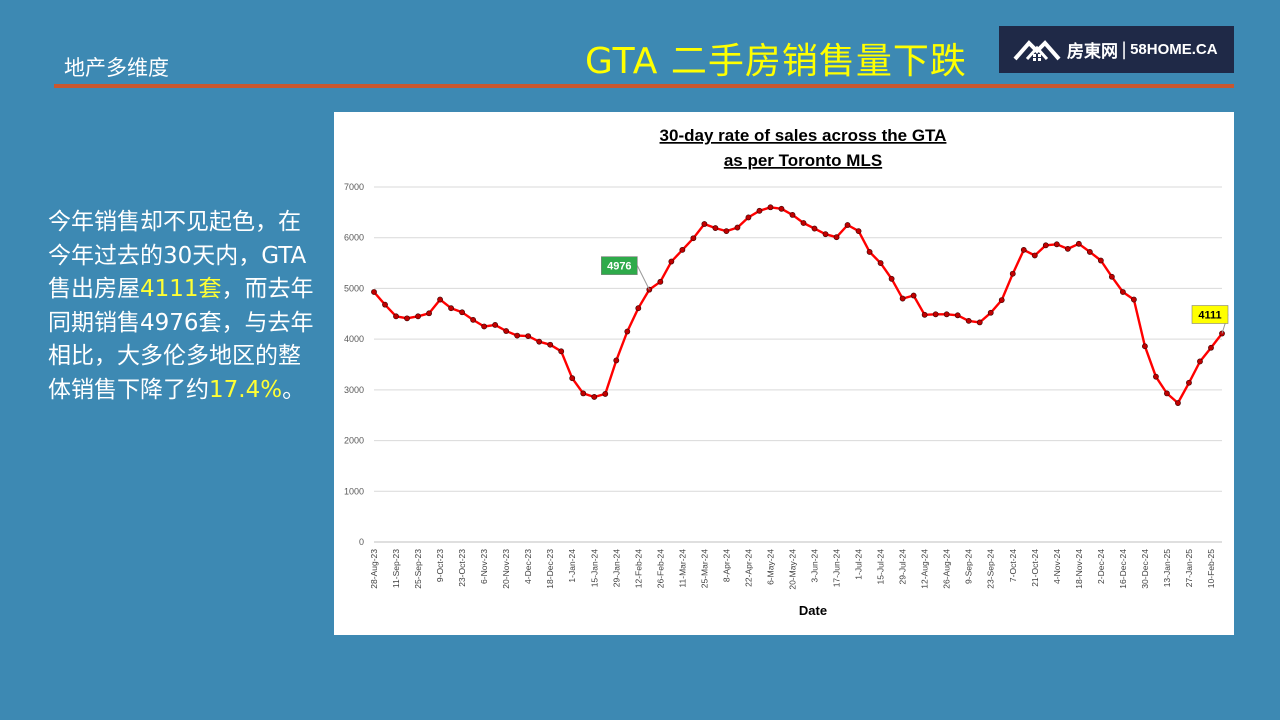 The width and height of the screenshot is (1280, 720). Describe the element at coordinates (462, 568) in the screenshot. I see `x-tick-label: 23-Oct-23` at that location.